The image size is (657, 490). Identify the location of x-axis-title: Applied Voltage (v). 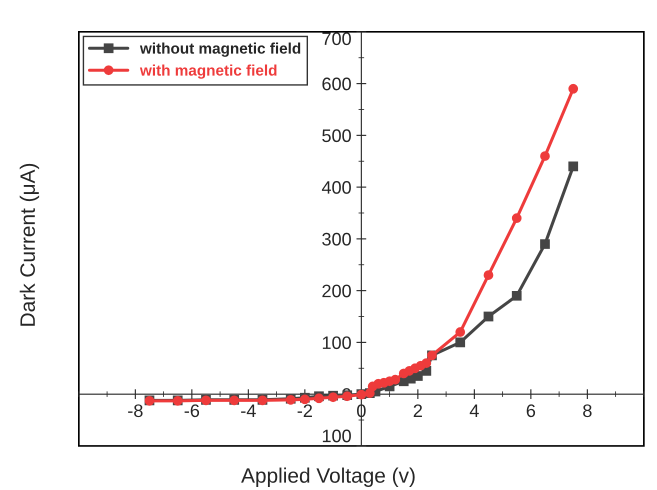
(328, 477).